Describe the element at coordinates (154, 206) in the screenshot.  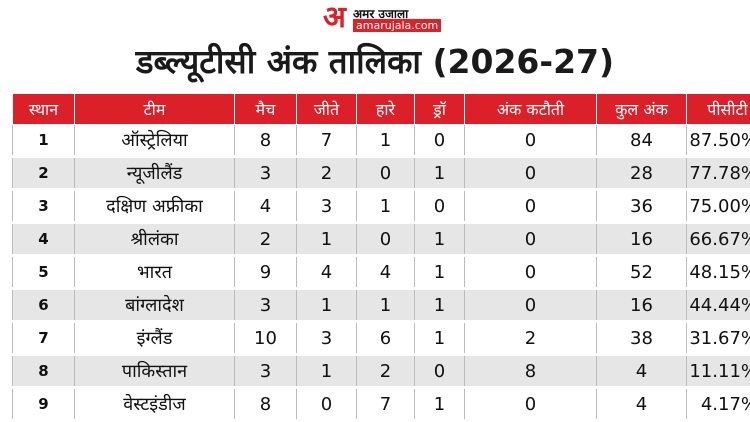
I see `cell-team: दक्षिण अफ्रीका` at that location.